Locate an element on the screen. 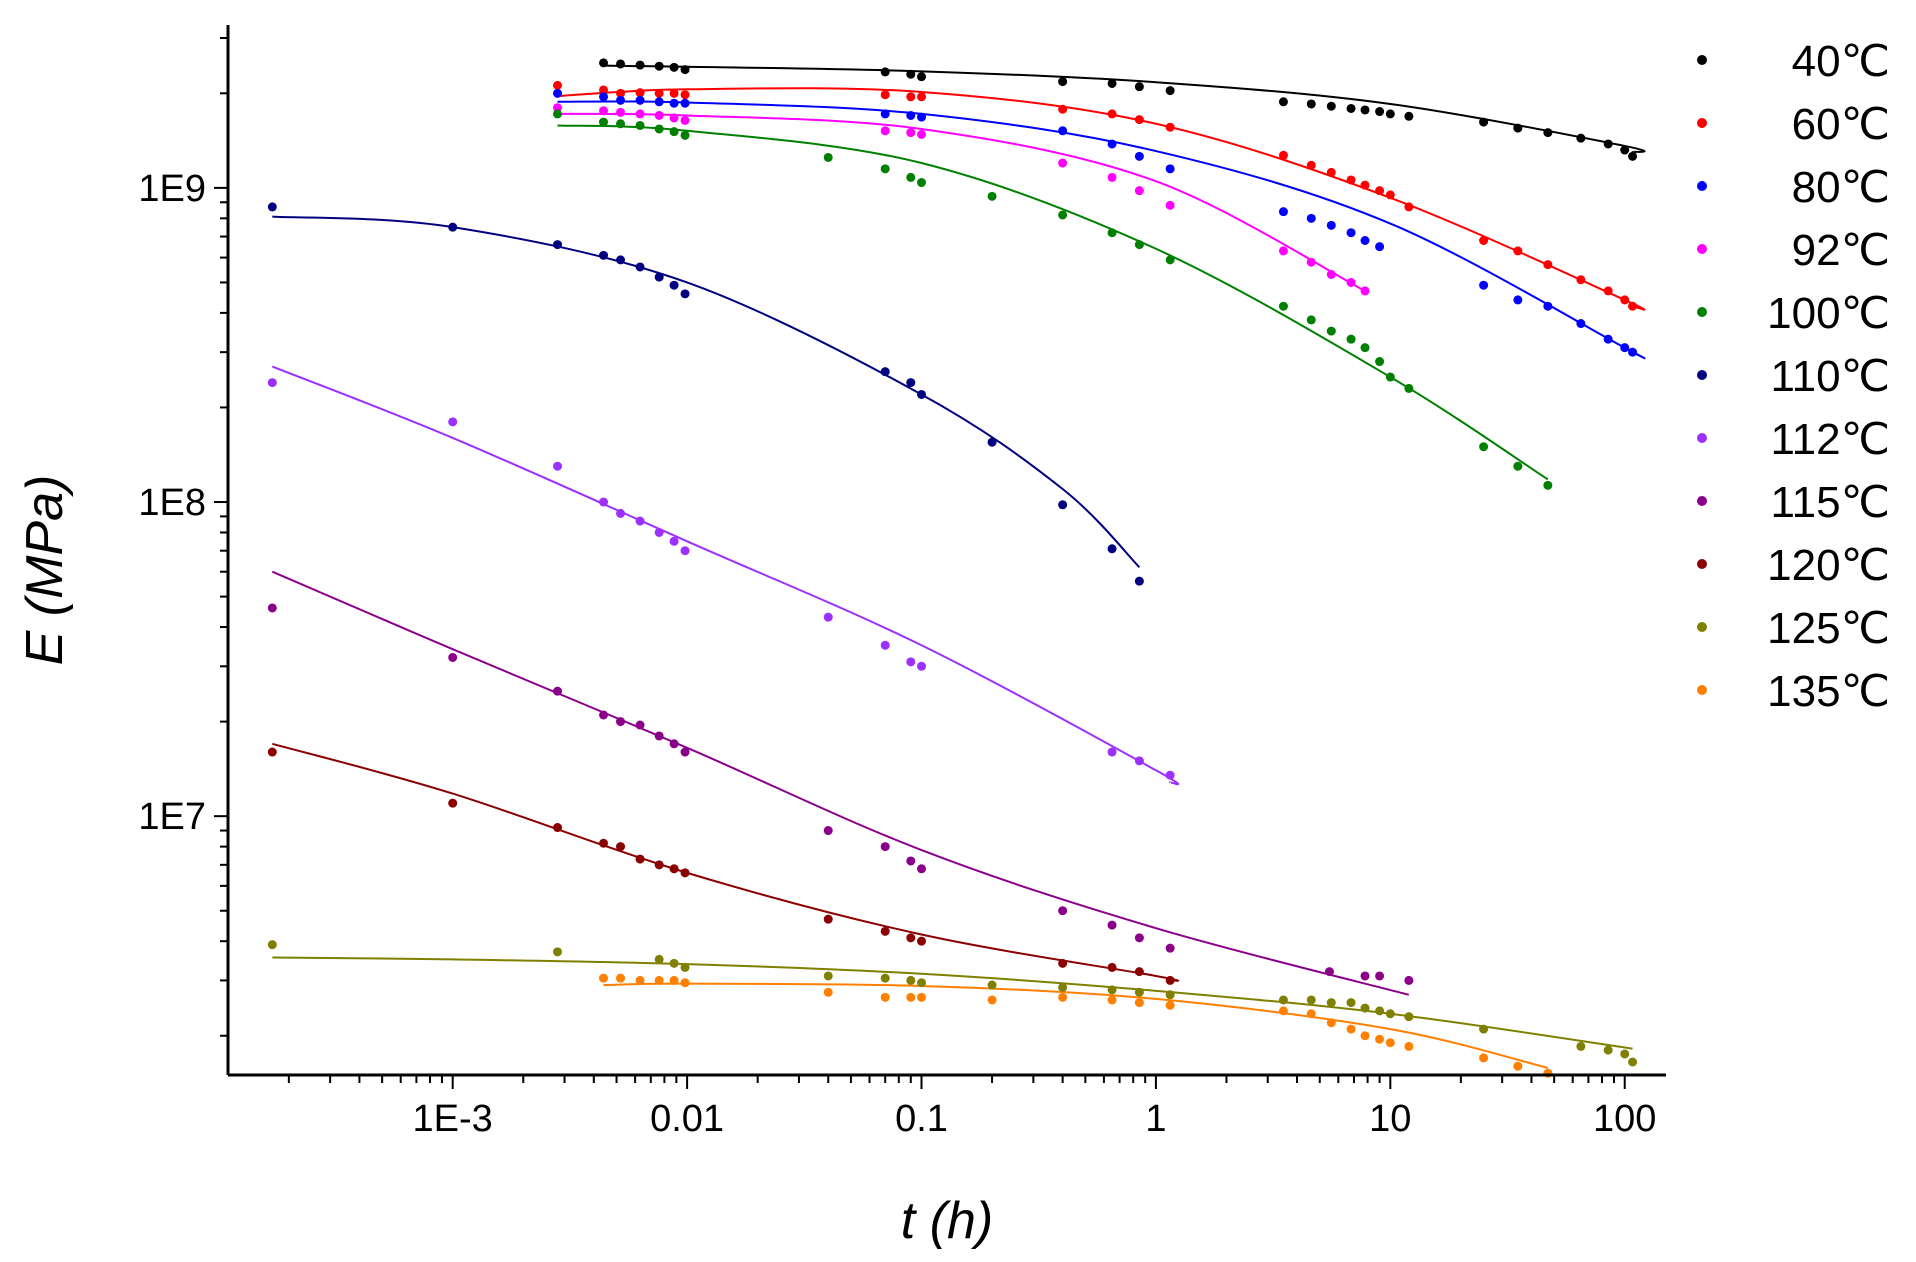 The width and height of the screenshot is (1916, 1262). x-axis: 1E-3 0.01 0.1 1 10 100 is located at coordinates (947, 1106).